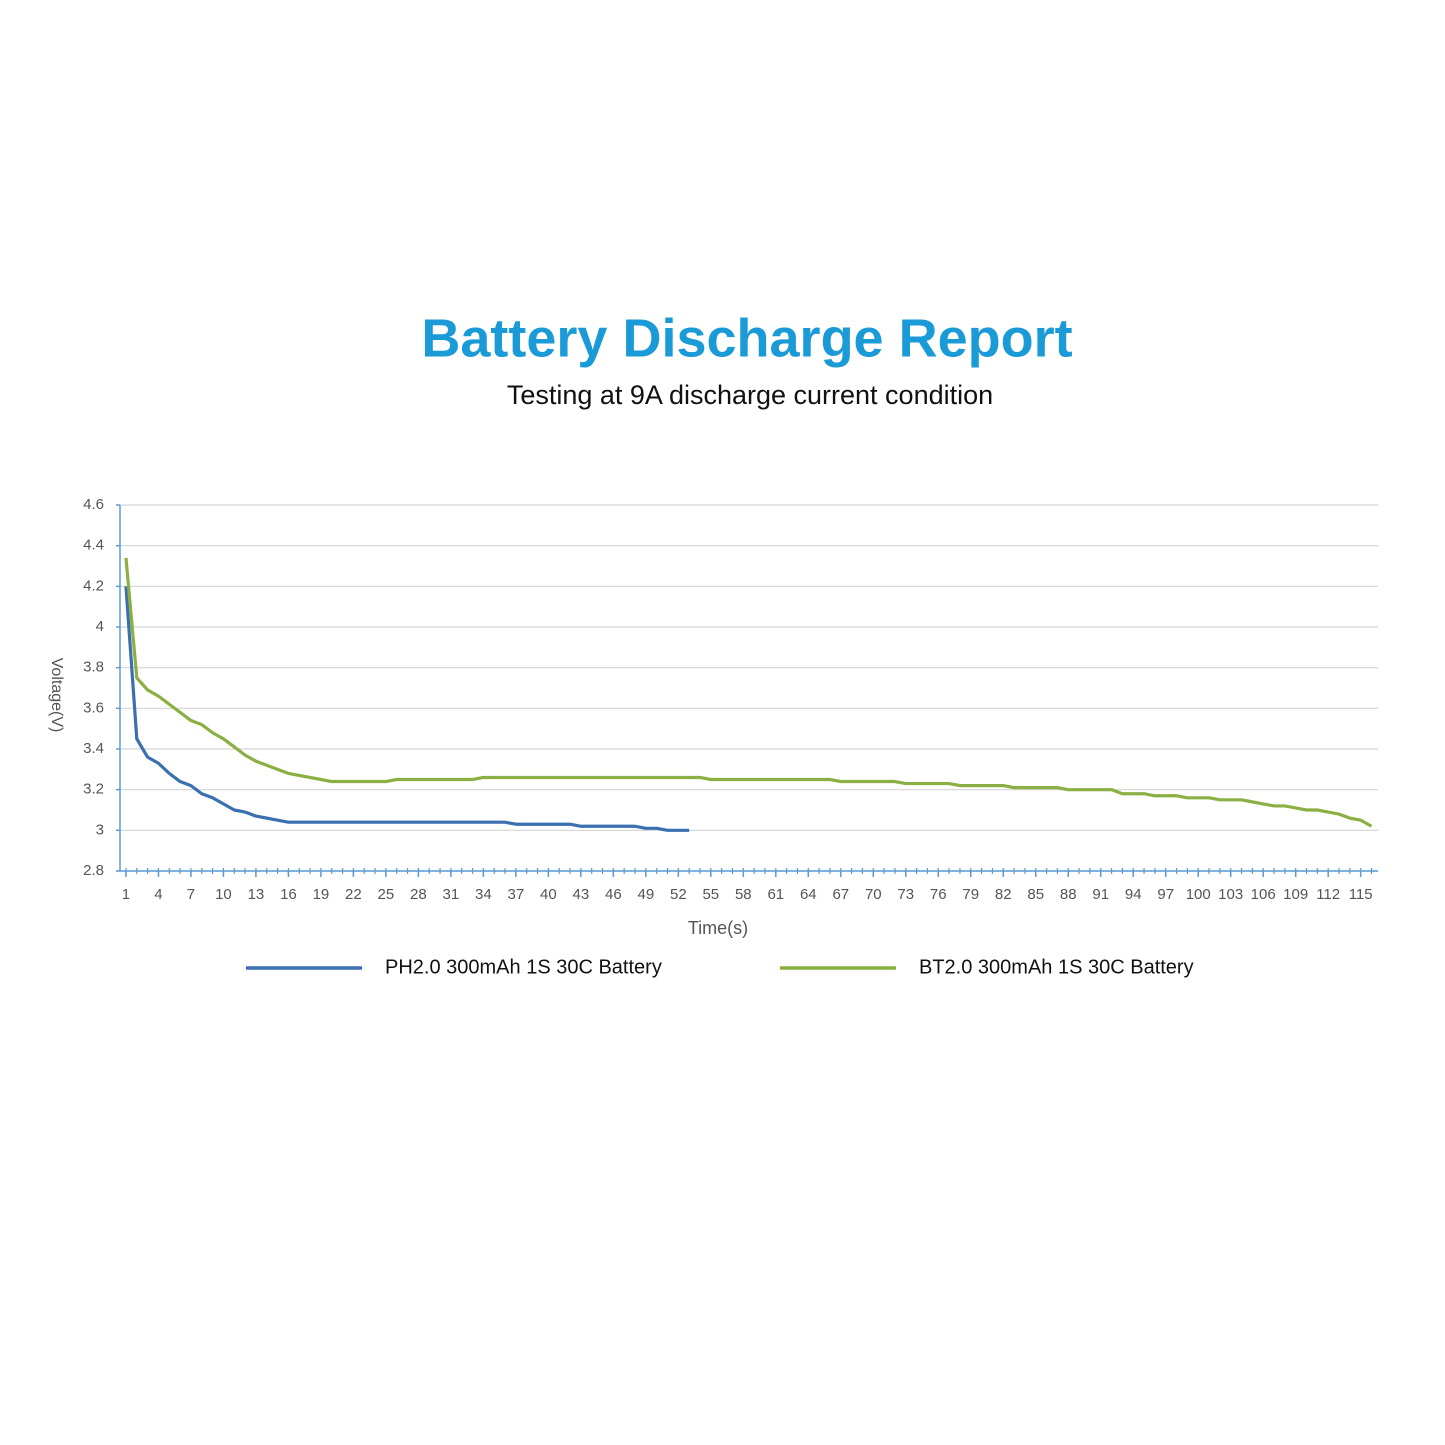  I want to click on x-tick-label: 16, so click(288, 894).